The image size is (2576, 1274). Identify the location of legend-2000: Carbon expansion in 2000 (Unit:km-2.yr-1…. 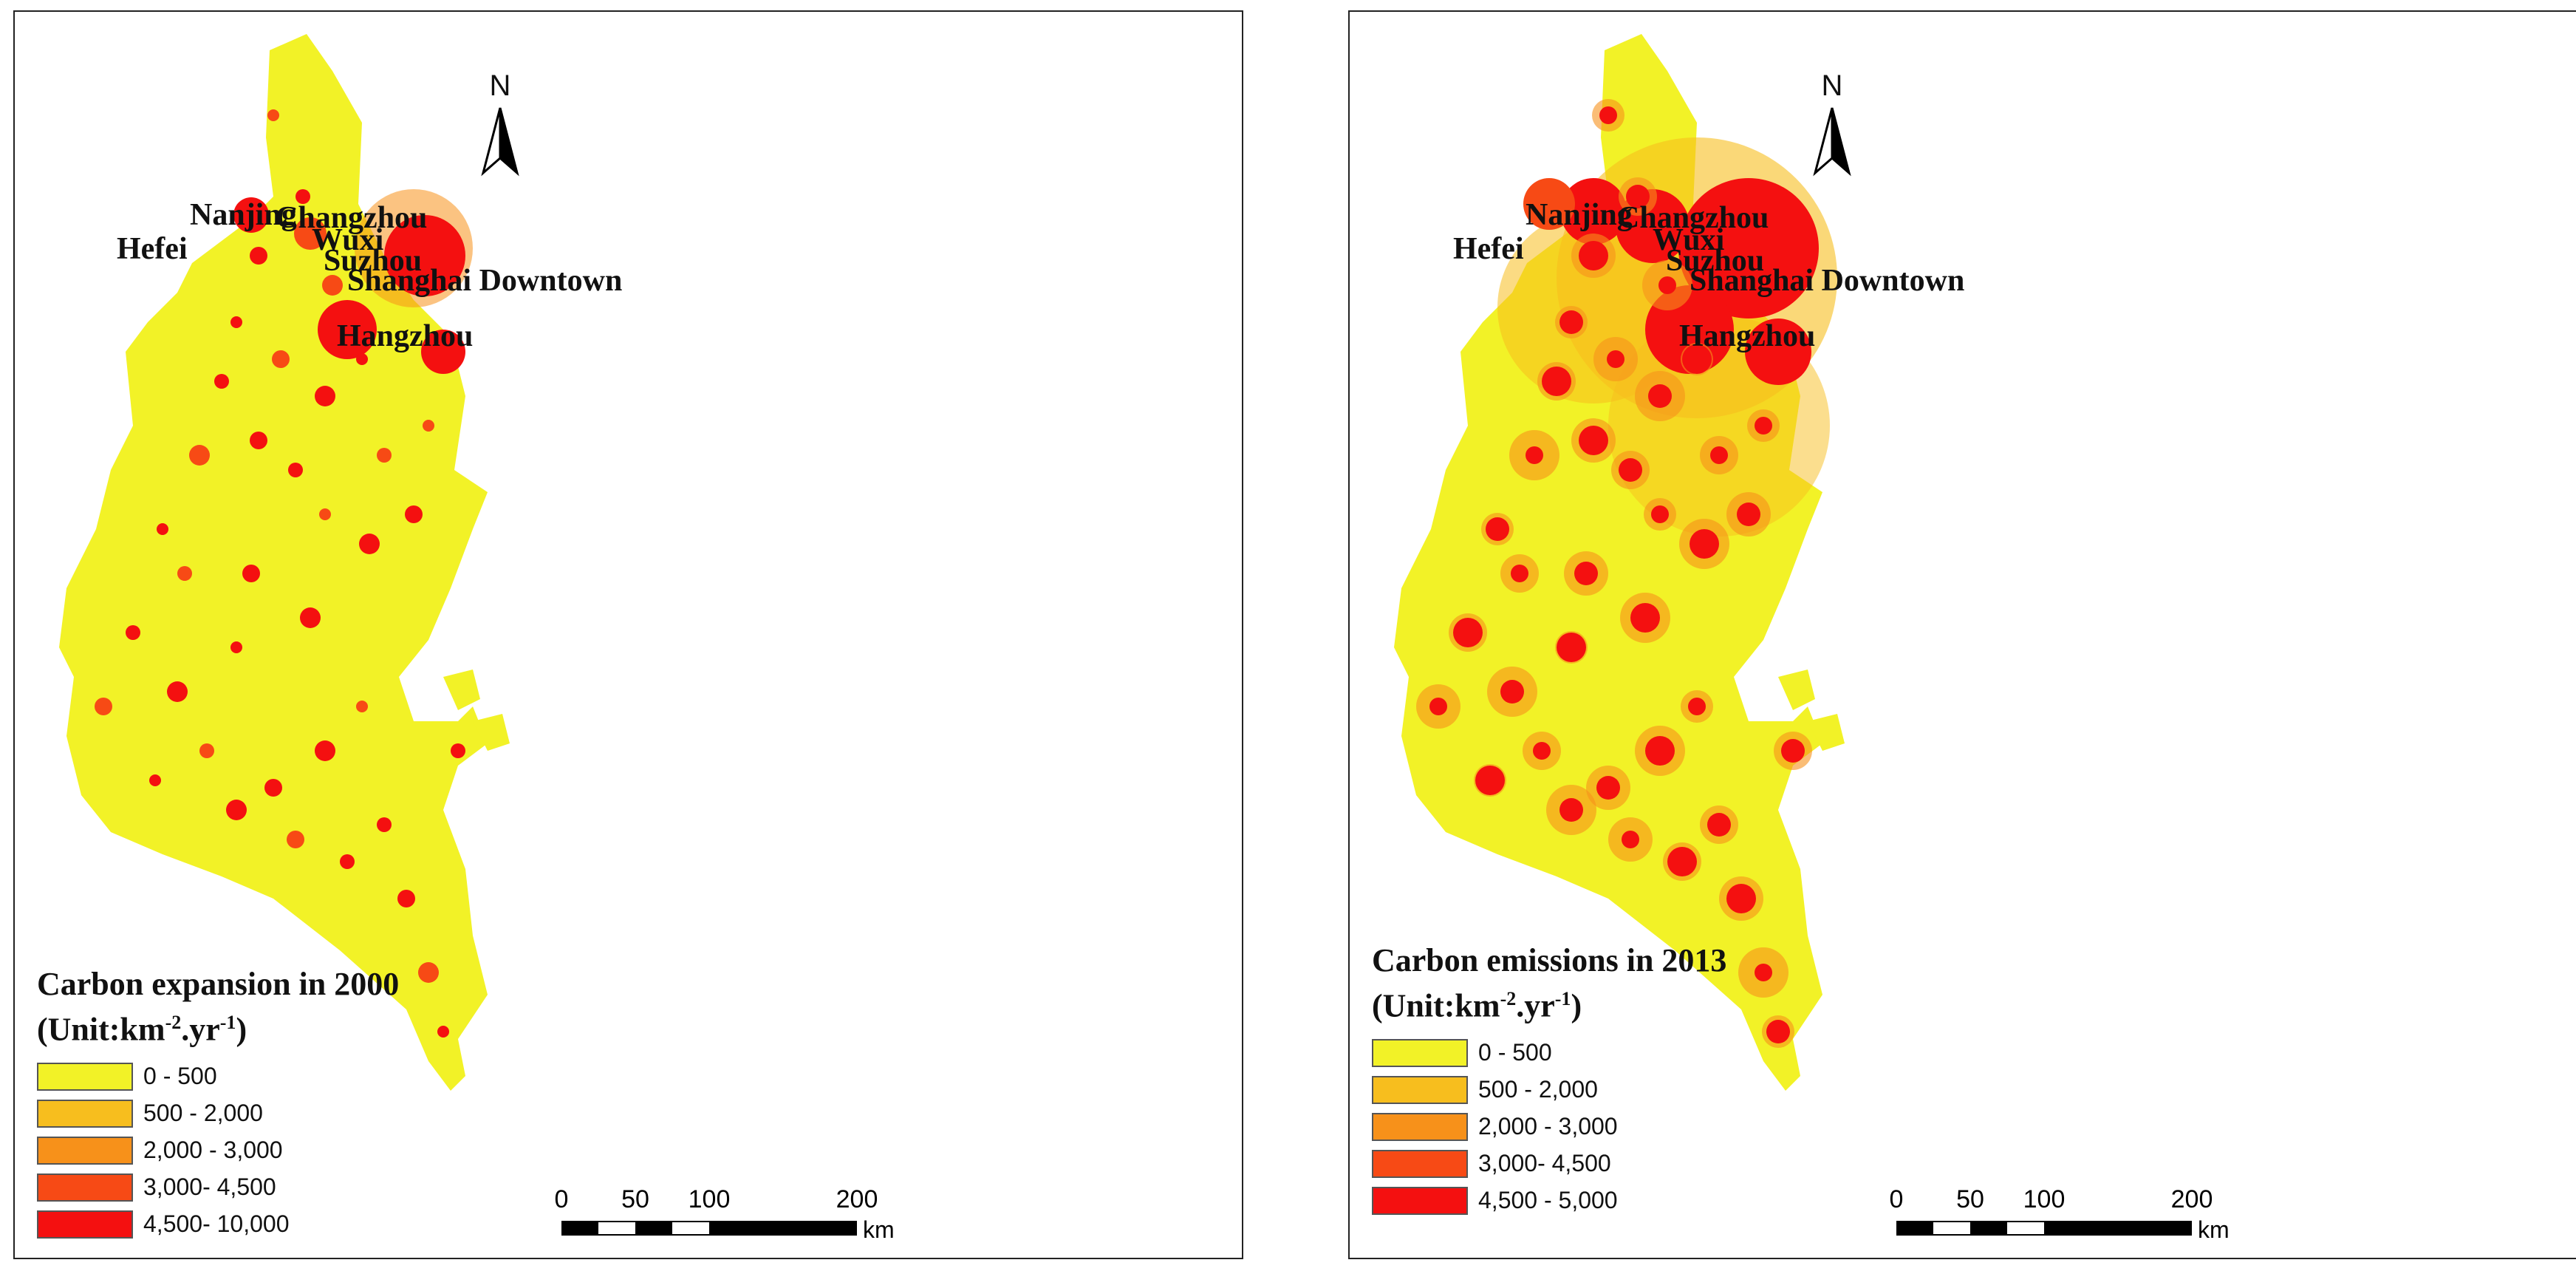
(218, 1104).